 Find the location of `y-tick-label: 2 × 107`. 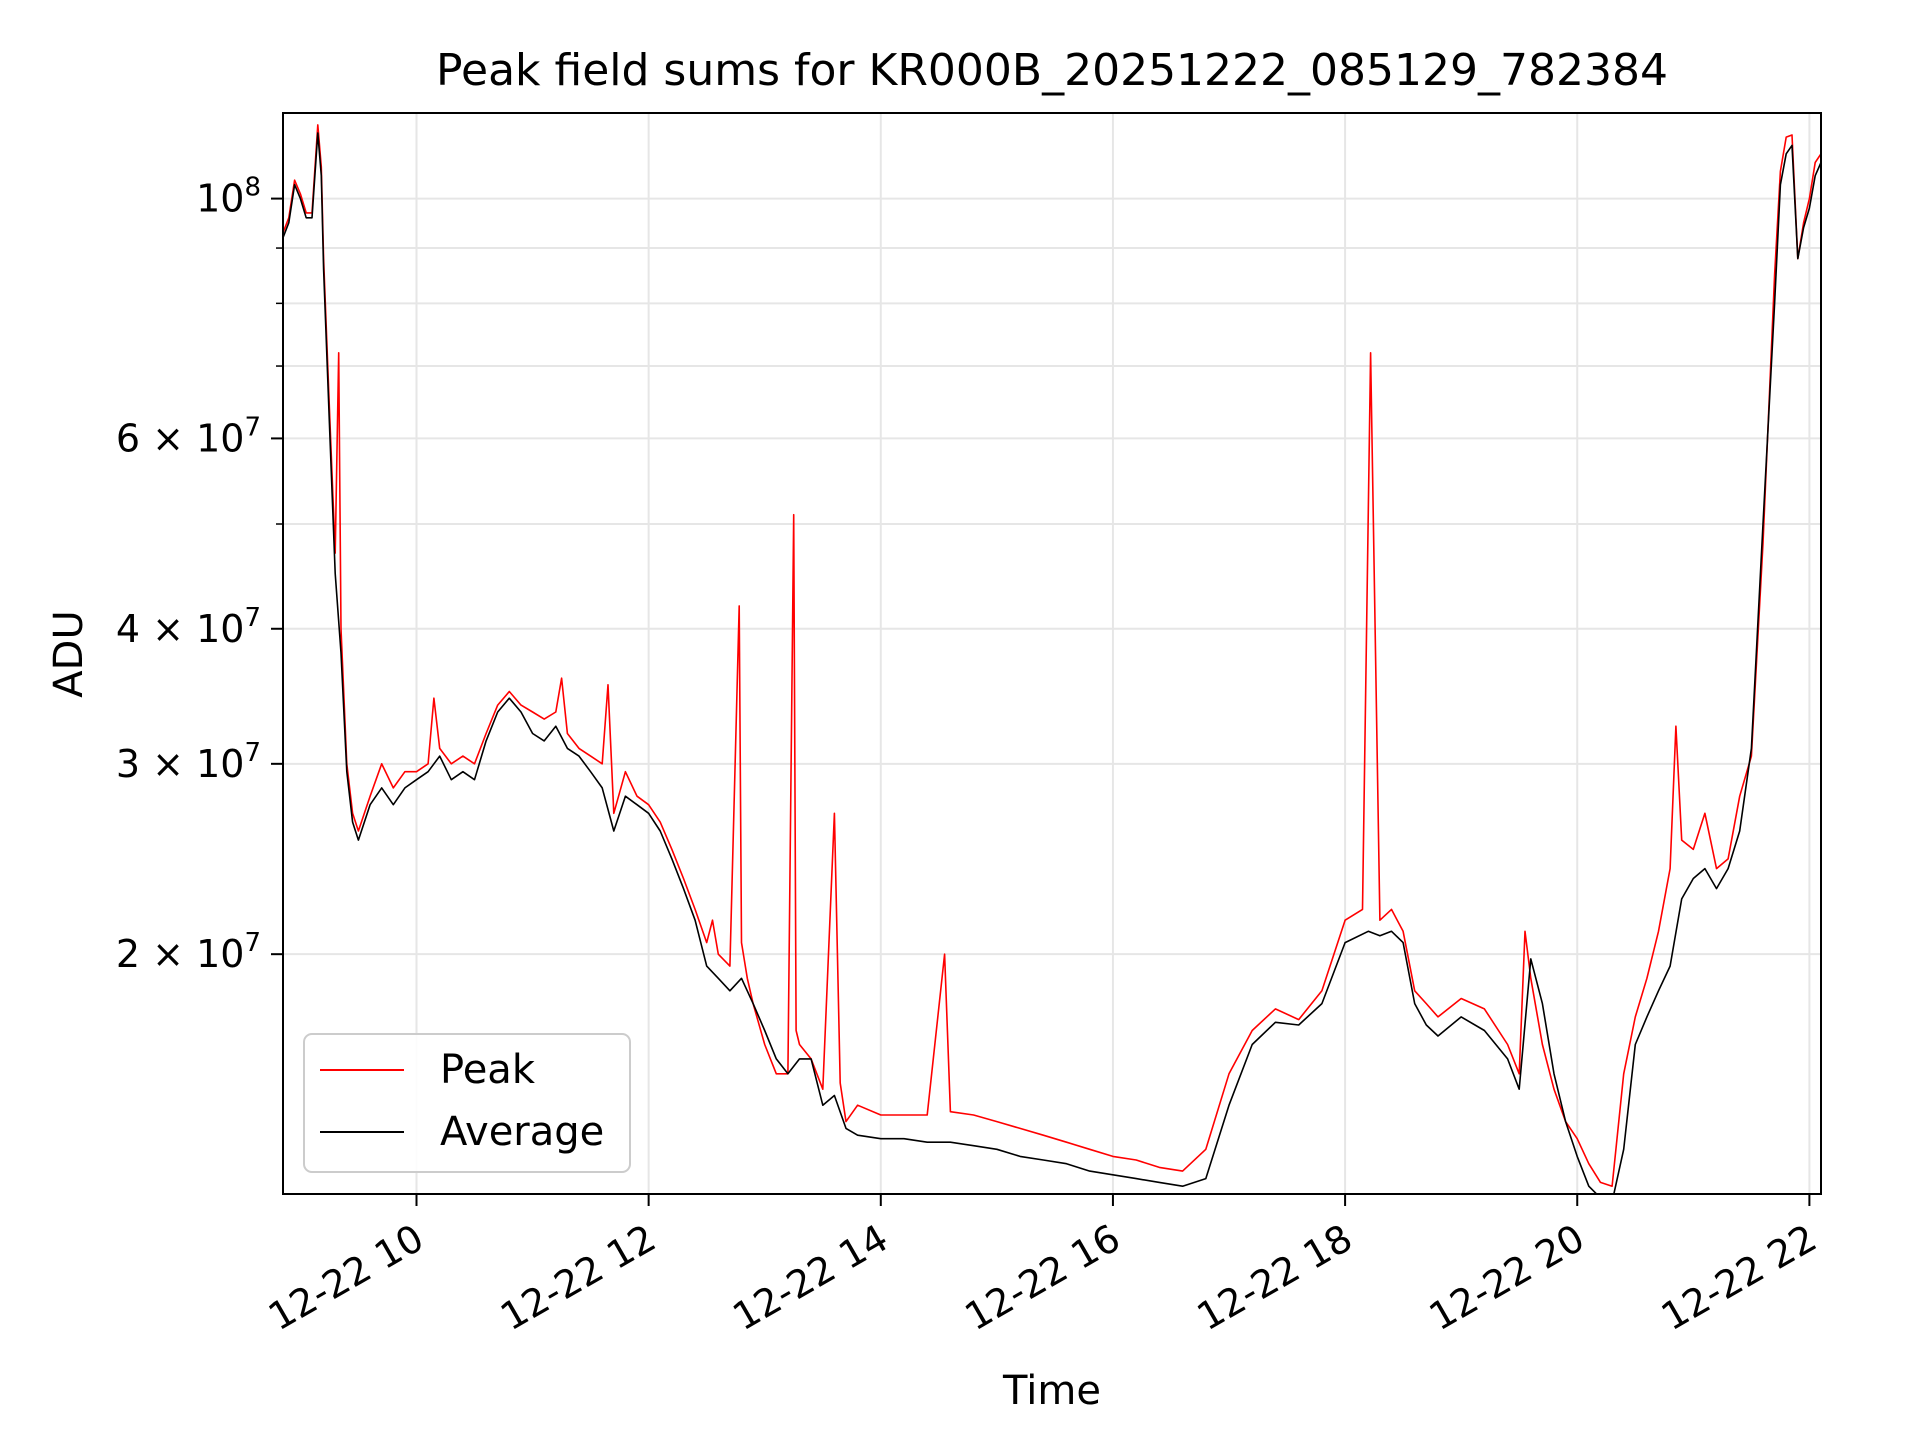

y-tick-label: 2 × 107 is located at coordinates (188, 952).